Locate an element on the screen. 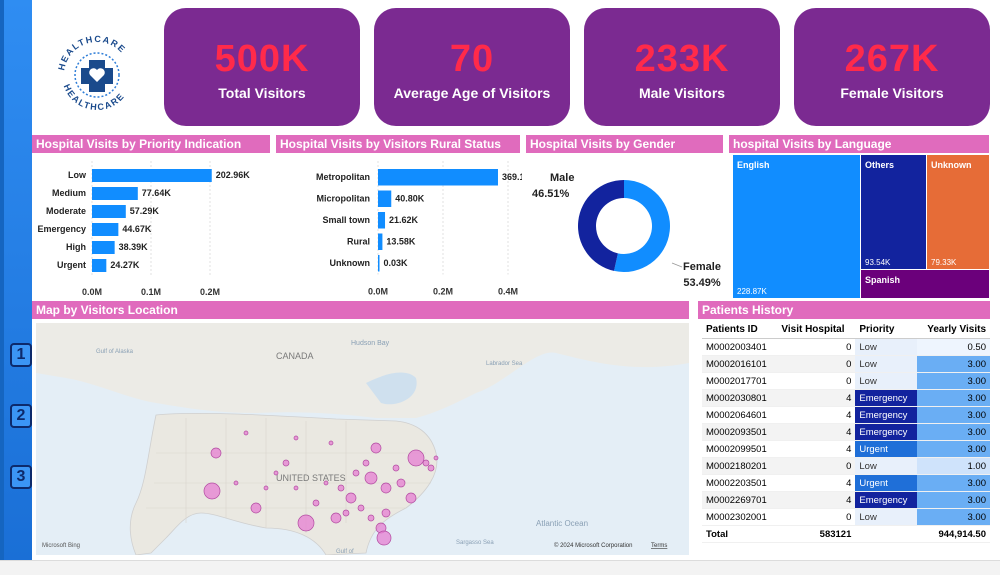 The width and height of the screenshot is (1000, 575). map-label-hudson-bay: Hudson Bay is located at coordinates (370, 343).